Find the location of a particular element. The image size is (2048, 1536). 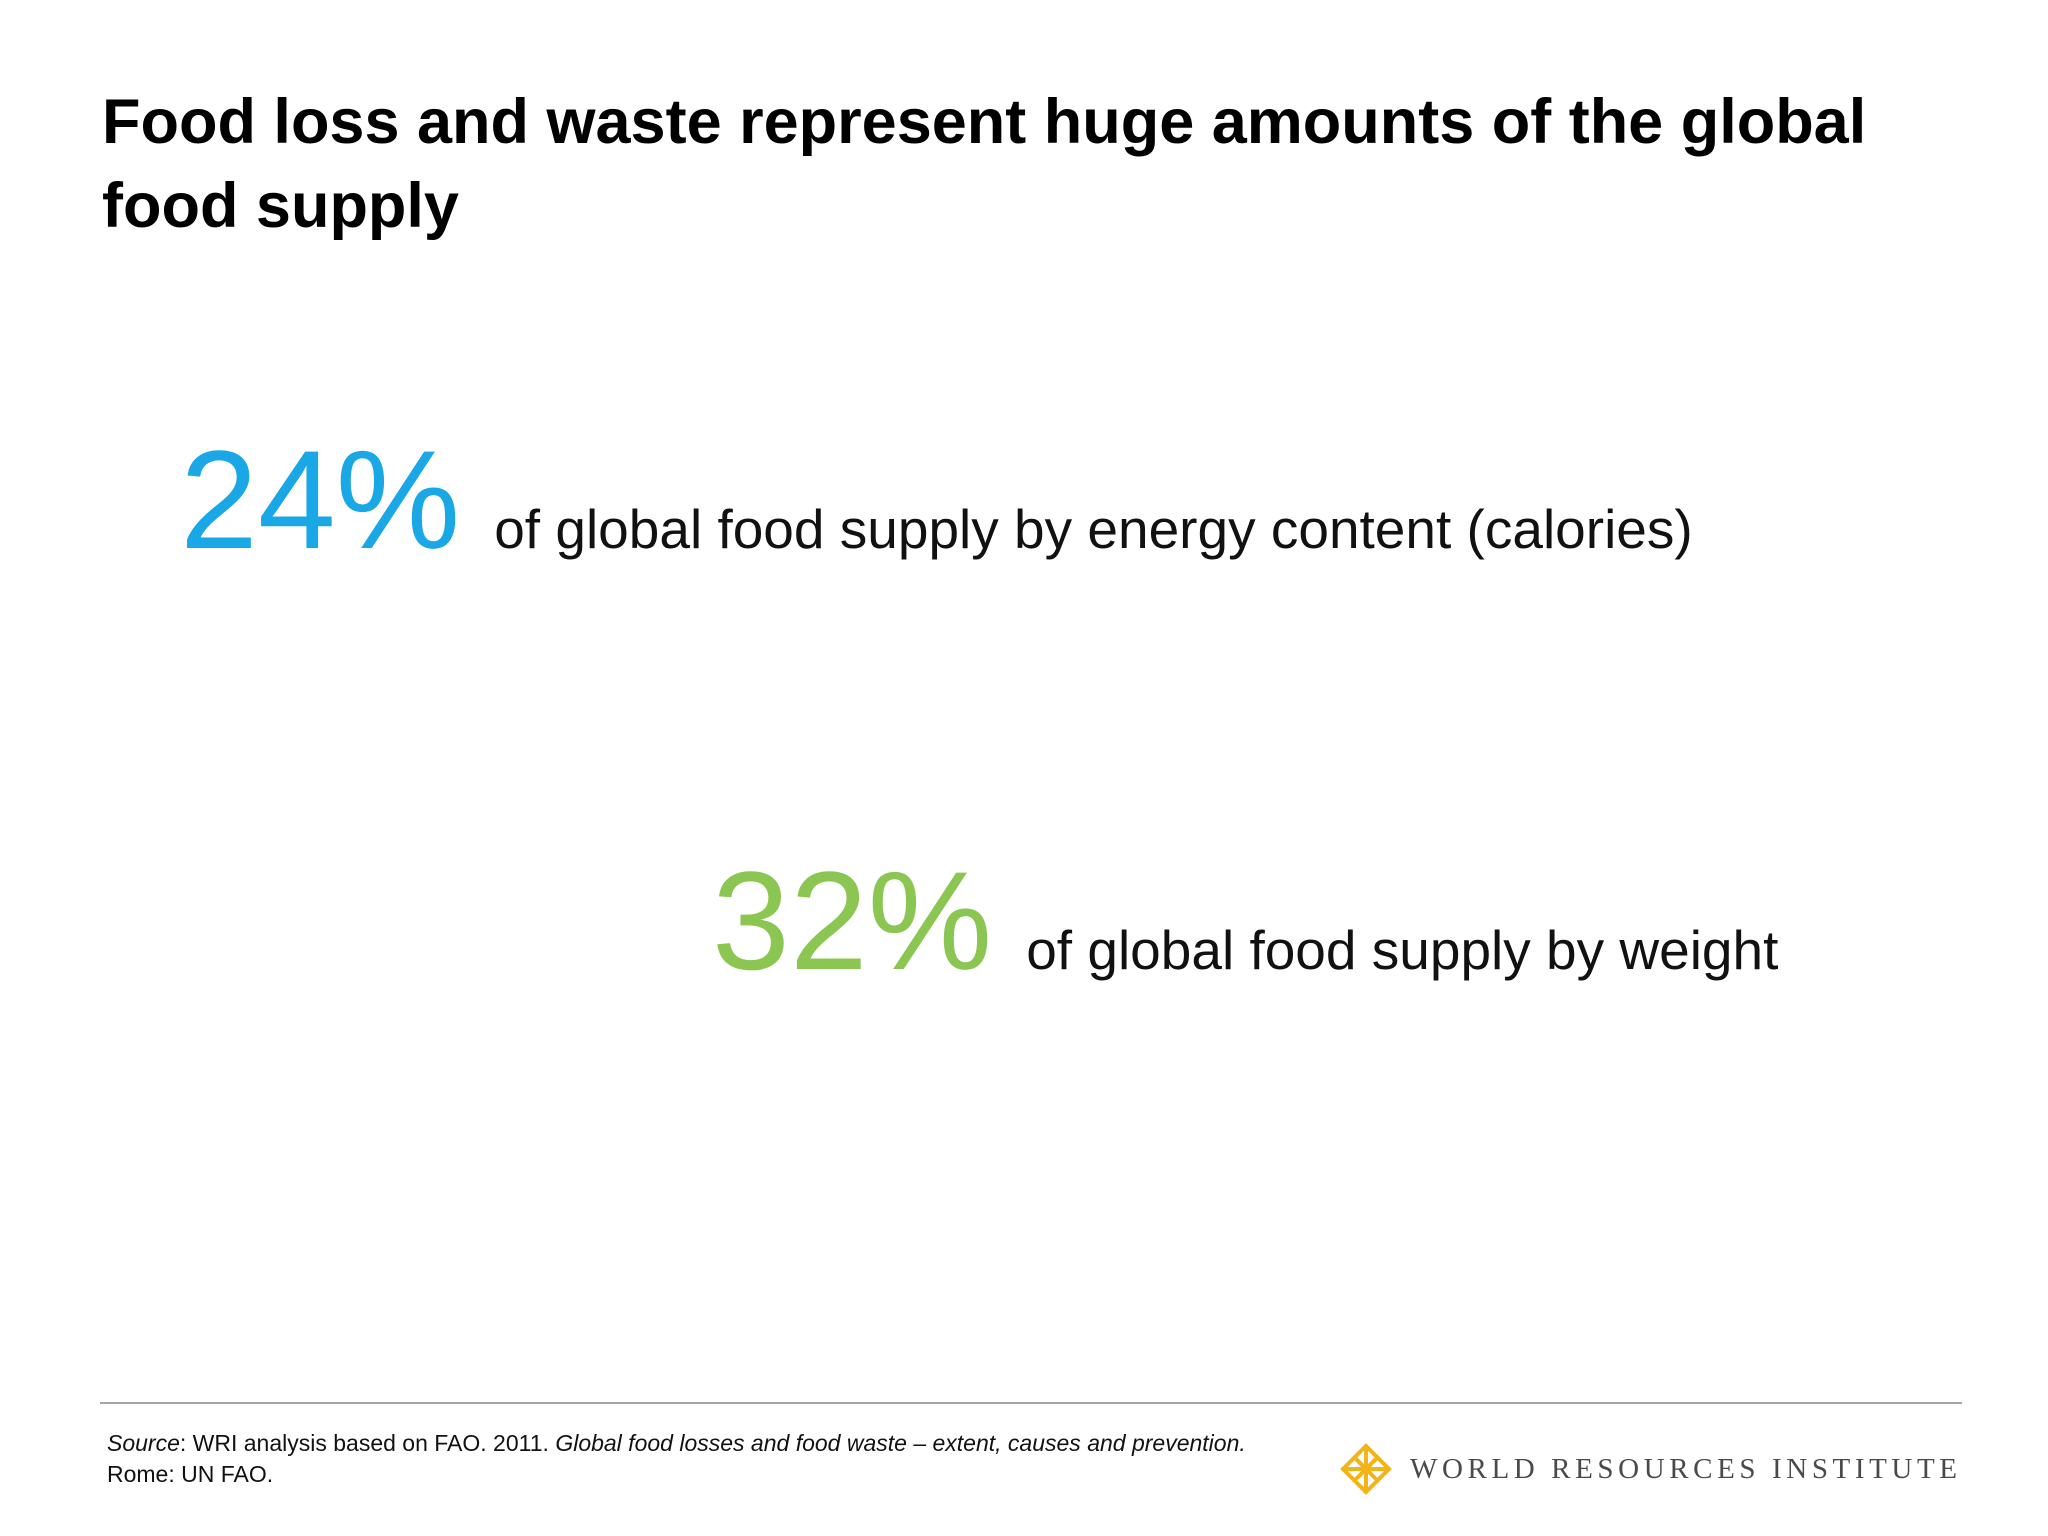

source-label: Source is located at coordinates (143, 1443).